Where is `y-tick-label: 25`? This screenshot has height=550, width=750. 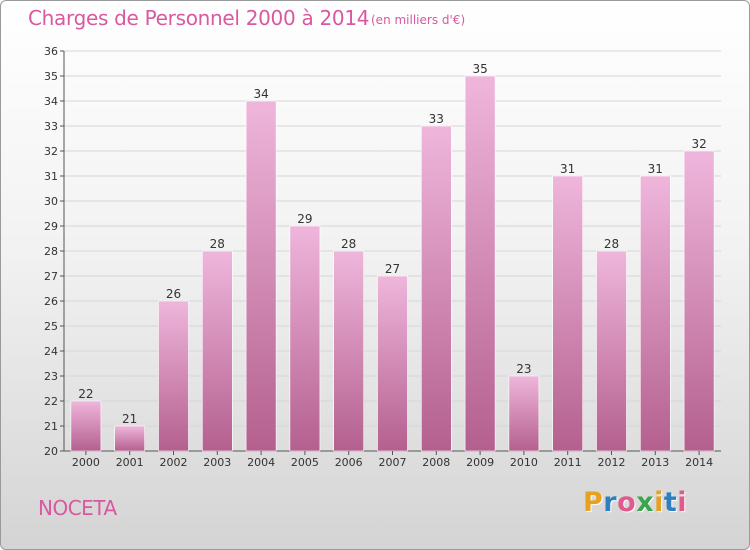
y-tick-label: 25 is located at coordinates (51, 326).